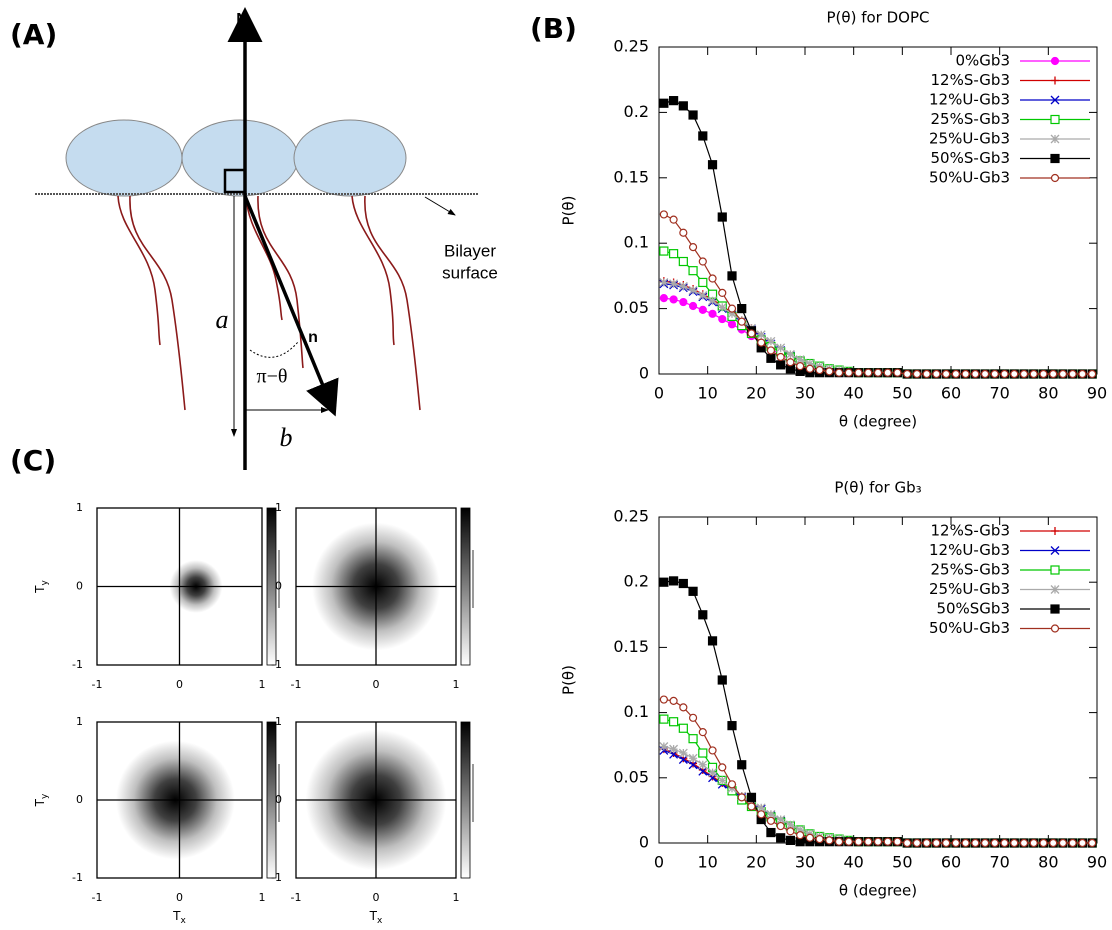  I want to click on x-tick-label: -1, so click(296, 897).